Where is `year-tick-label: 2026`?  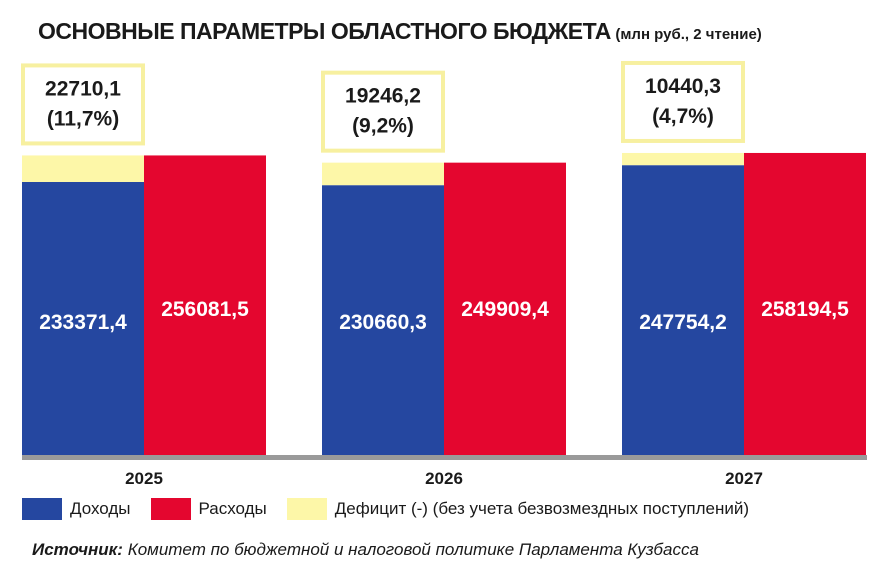 year-tick-label: 2026 is located at coordinates (444, 478).